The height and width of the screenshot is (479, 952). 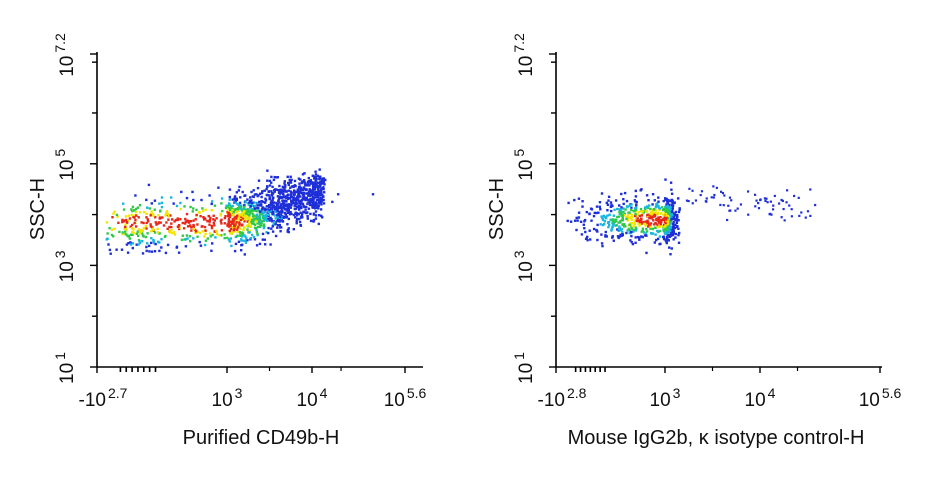 What do you see at coordinates (772, 393) in the screenshot?
I see `x-tick-exponent: 4` at bounding box center [772, 393].